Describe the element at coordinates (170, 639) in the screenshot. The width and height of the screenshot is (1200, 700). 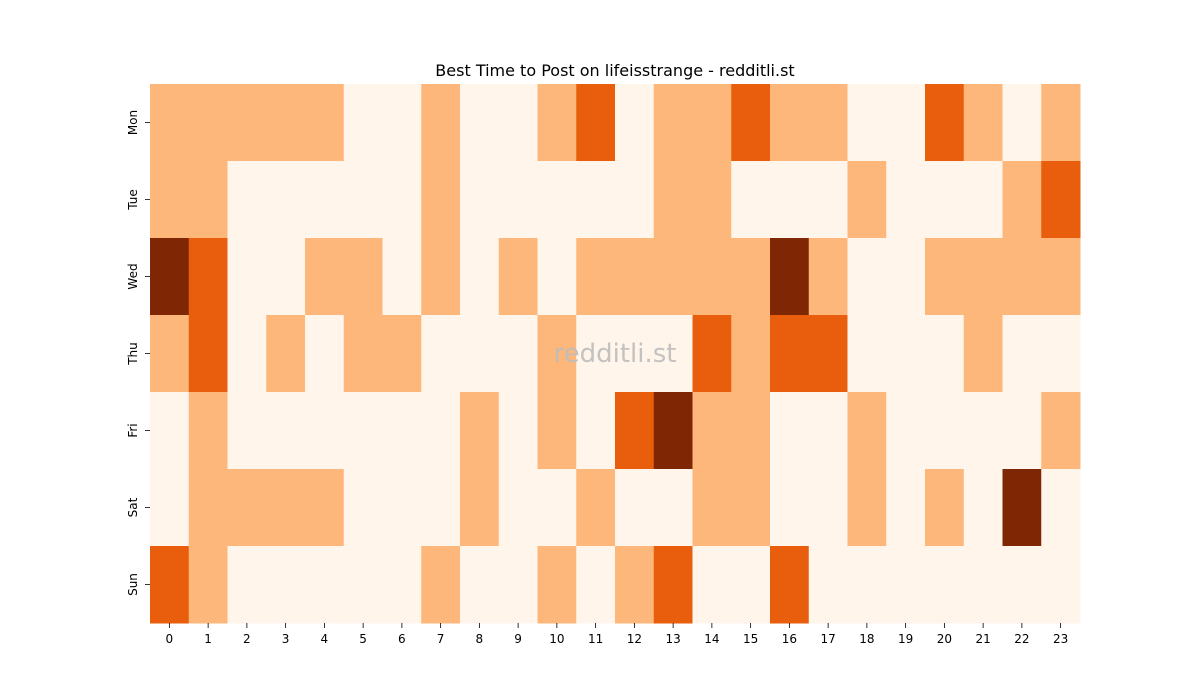
I see `x-tick-label: 0` at that location.